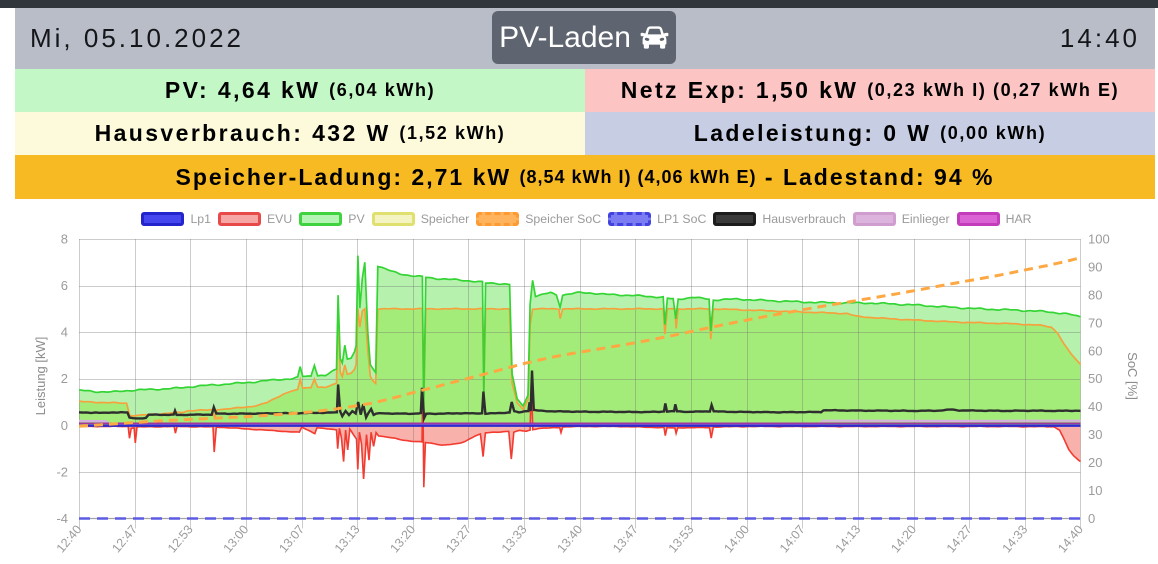 This screenshot has width=1158, height=564. I want to click on svg-text: 90, so click(1095, 267).